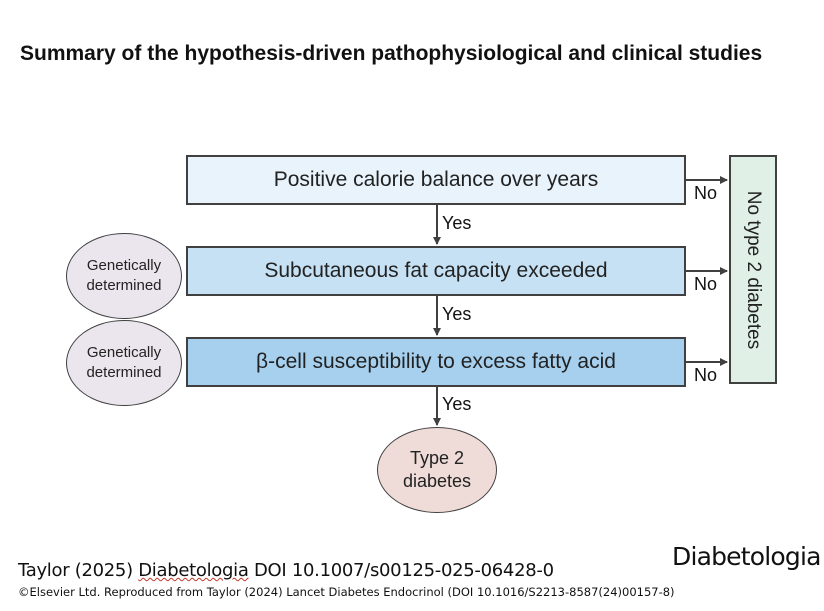 The width and height of the screenshot is (824, 611). What do you see at coordinates (124, 352) in the screenshot?
I see `genetic-oval-2-line1: Genetically` at bounding box center [124, 352].